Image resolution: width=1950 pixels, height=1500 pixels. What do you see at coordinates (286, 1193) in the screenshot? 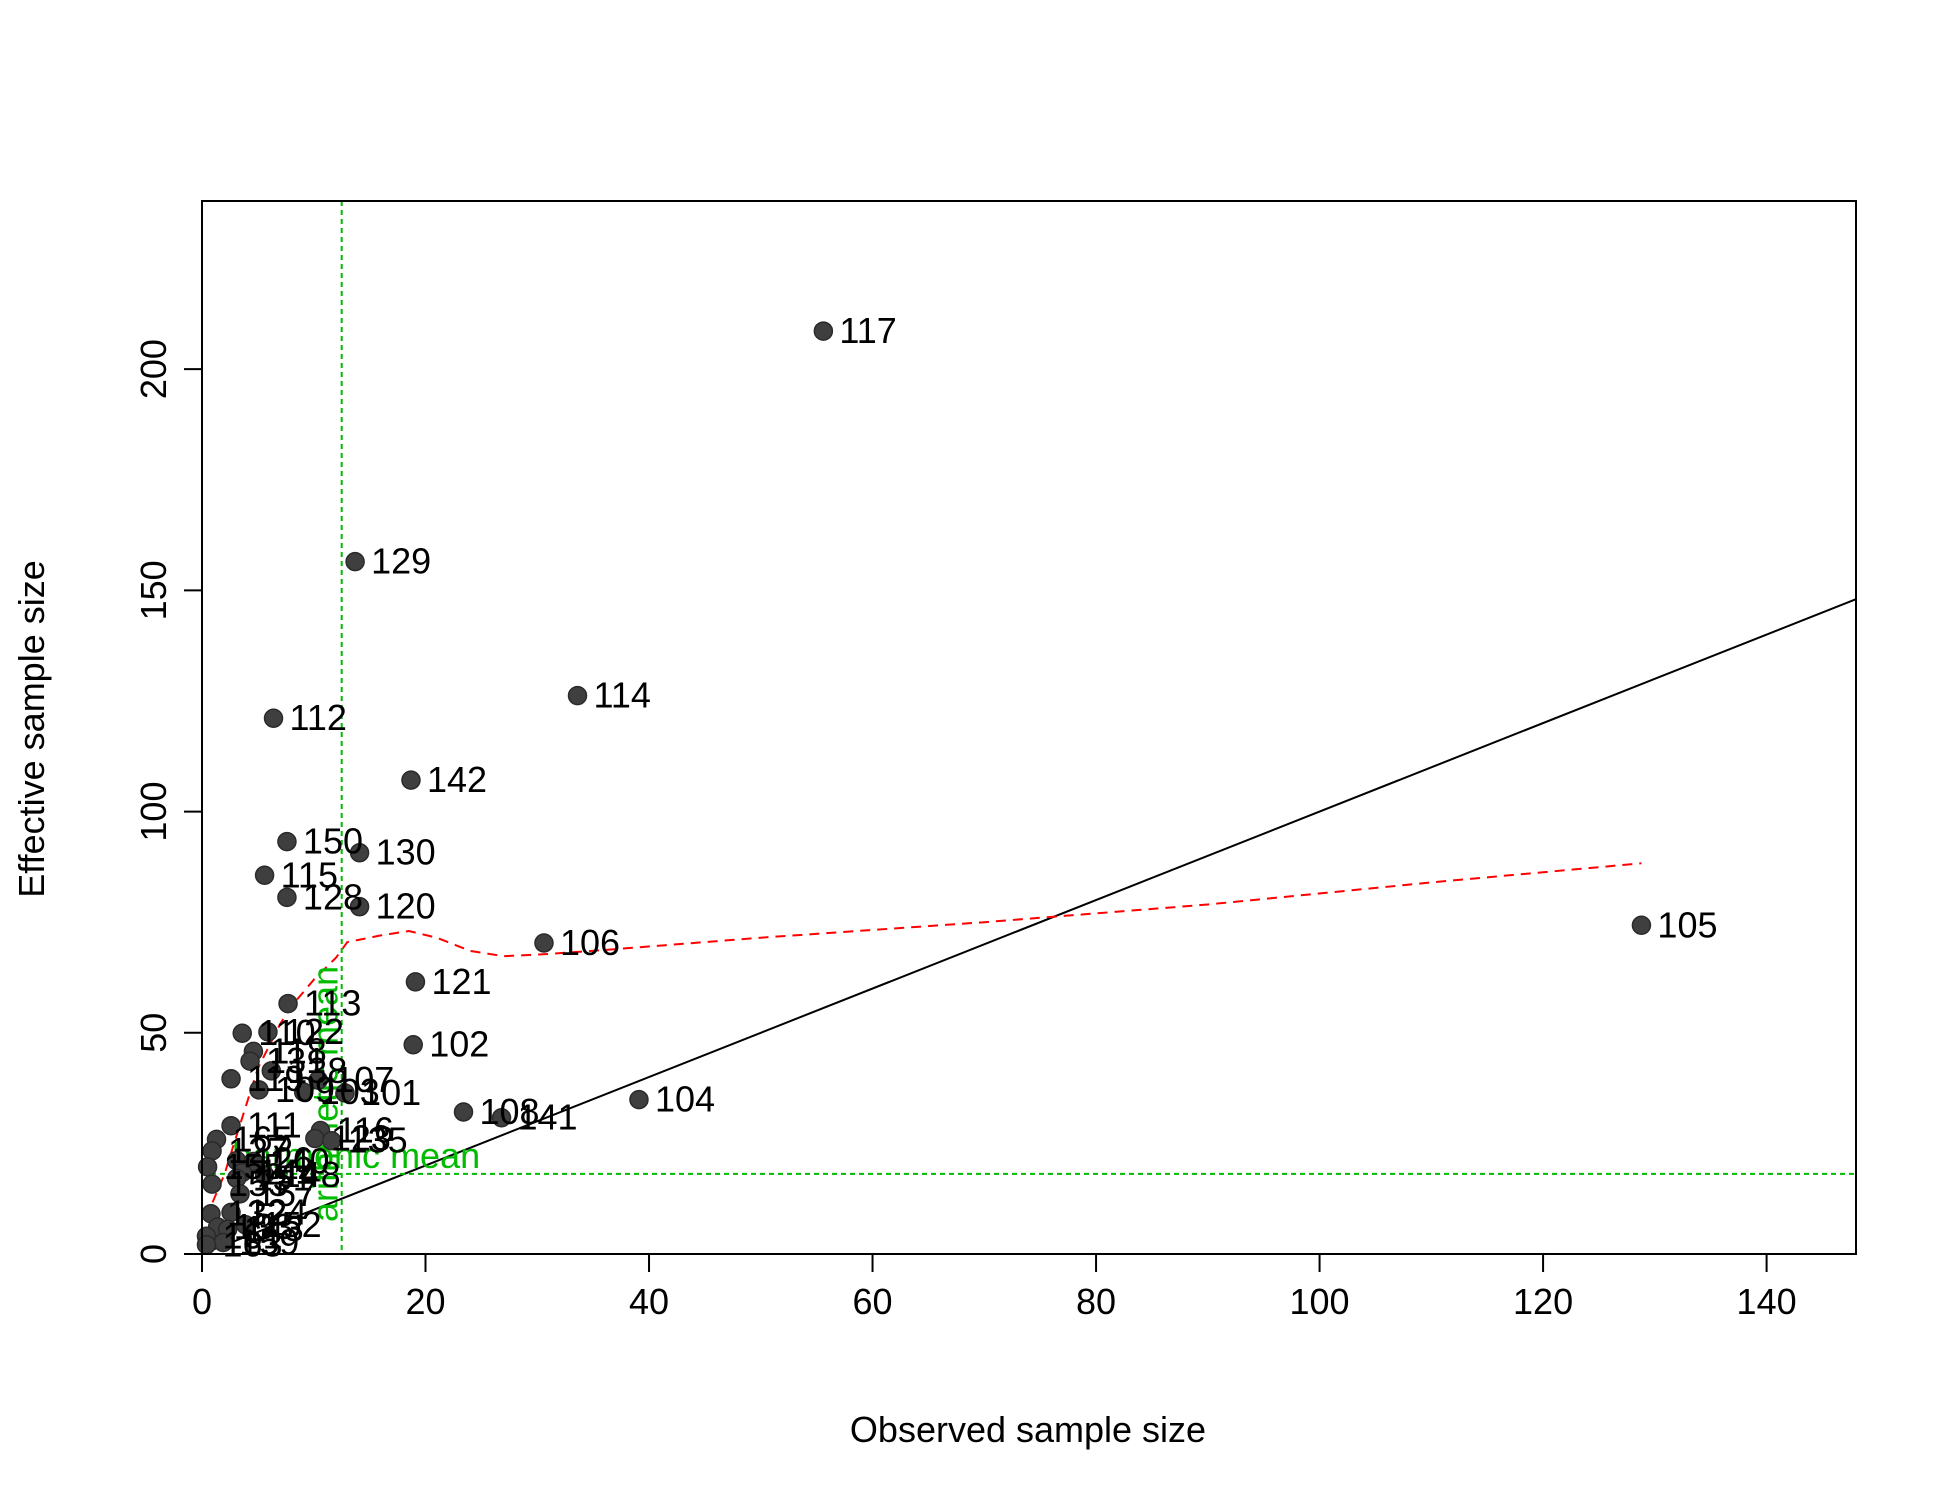
I see `point-label: 157` at bounding box center [286, 1193].